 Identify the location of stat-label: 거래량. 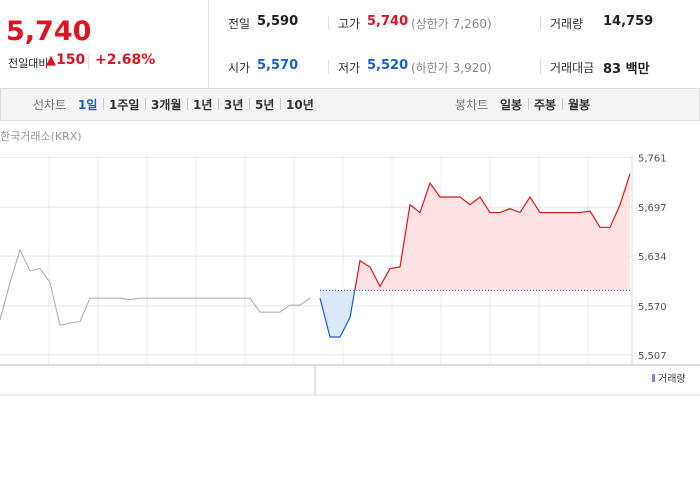
(567, 24).